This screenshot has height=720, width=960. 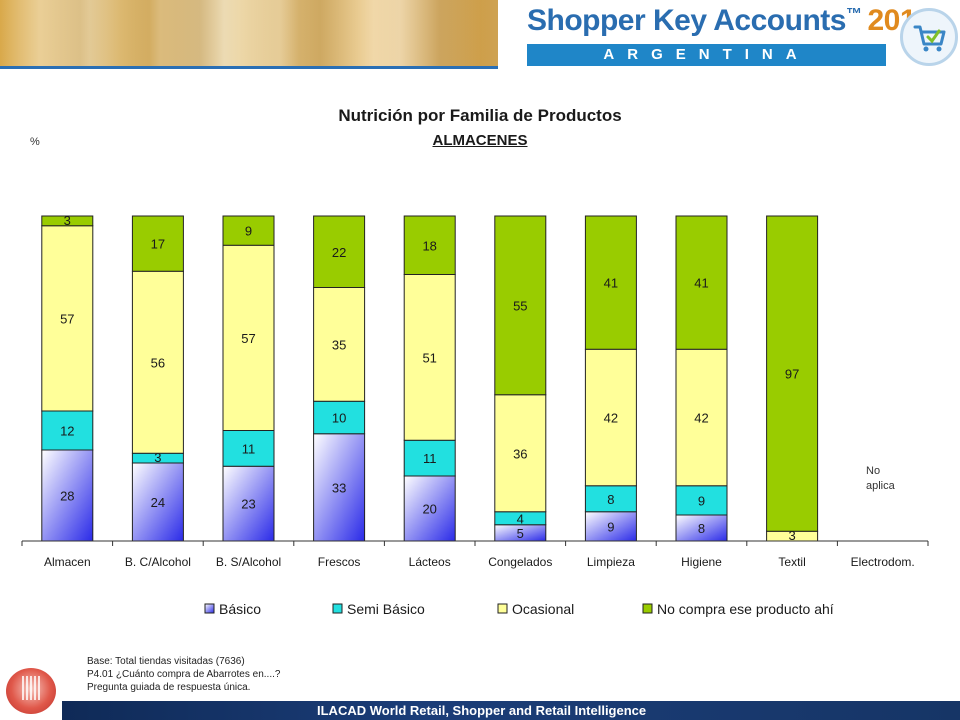 I want to click on data-label: 20, so click(x=429, y=509).